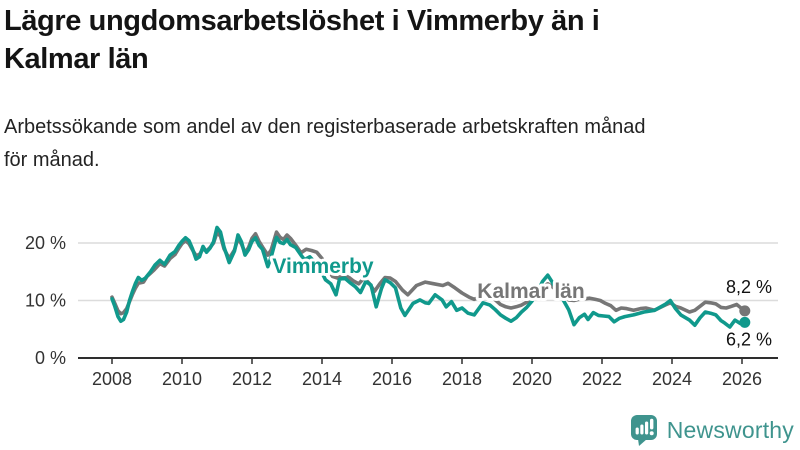 The height and width of the screenshot is (450, 800). What do you see at coordinates (50, 358) in the screenshot?
I see `y-tick-label-0: 0 %` at bounding box center [50, 358].